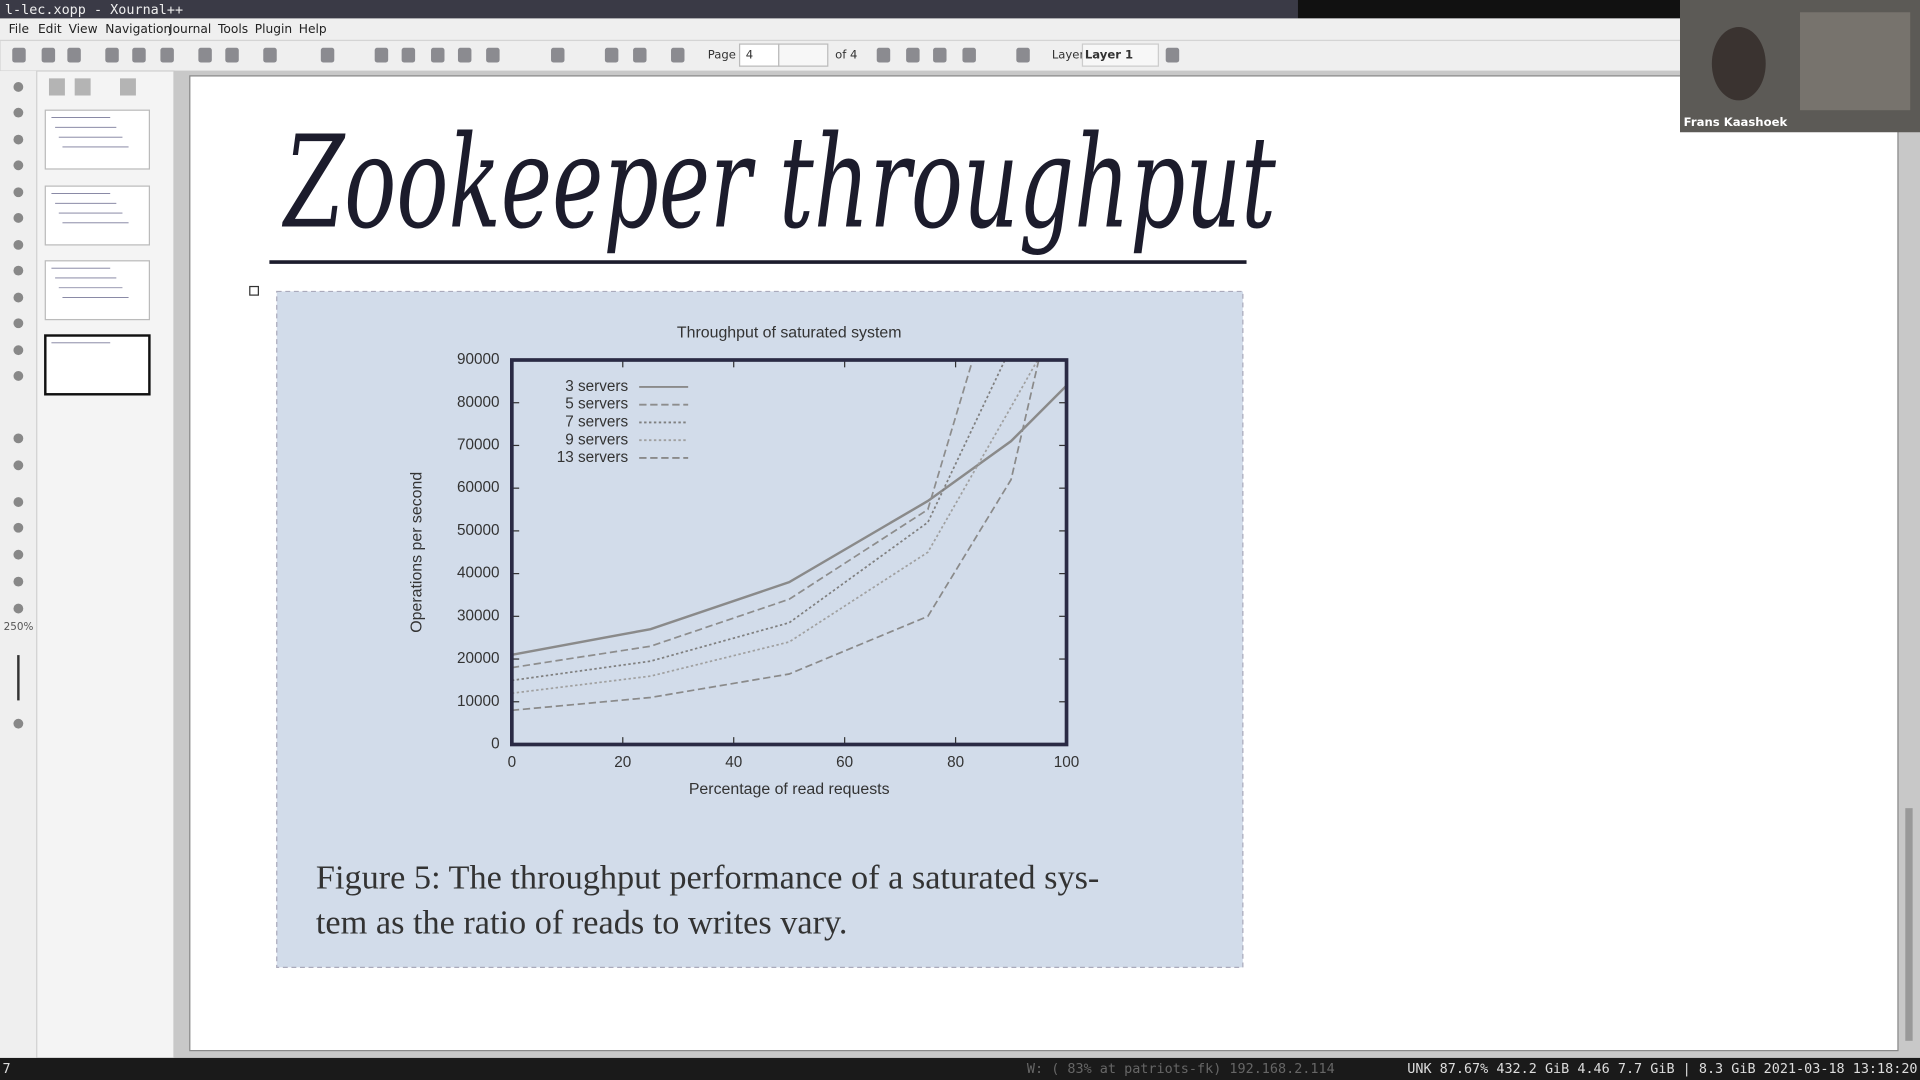  What do you see at coordinates (138, 29) in the screenshot?
I see `menu-item: Navigation` at bounding box center [138, 29].